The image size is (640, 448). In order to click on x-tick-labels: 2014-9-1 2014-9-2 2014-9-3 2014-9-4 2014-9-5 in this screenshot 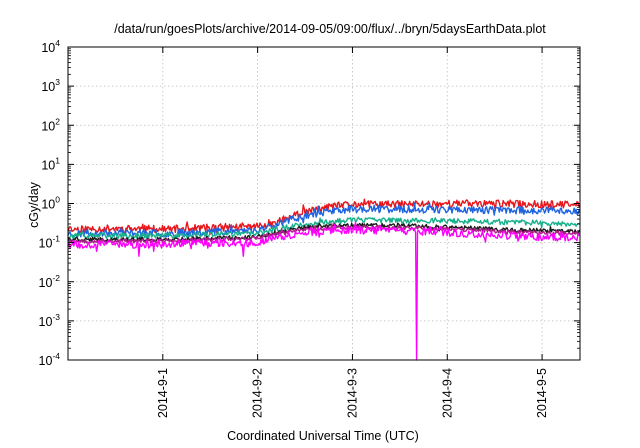, I will do `click(352, 393)`.